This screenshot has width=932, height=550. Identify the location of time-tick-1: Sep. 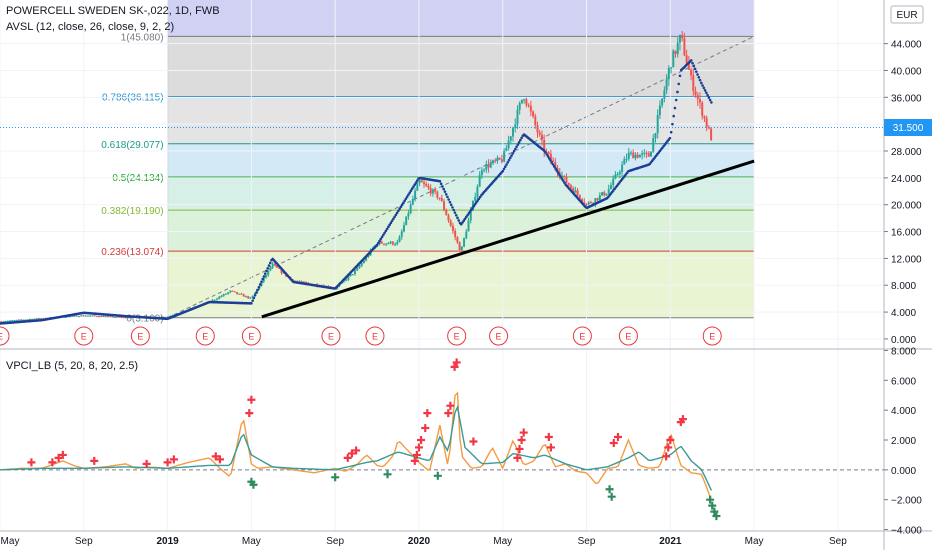
(84, 541).